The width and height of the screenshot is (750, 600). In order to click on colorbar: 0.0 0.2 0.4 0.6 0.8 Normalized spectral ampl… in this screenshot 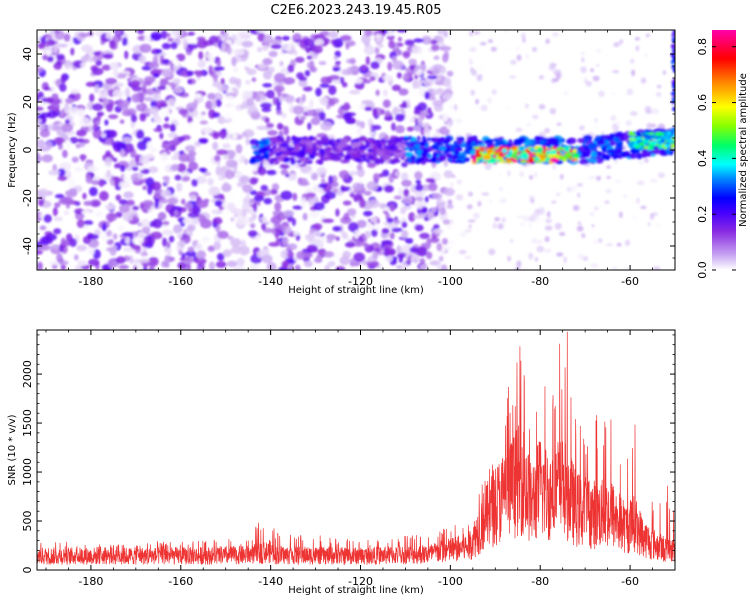, I will do `click(722, 154)`.